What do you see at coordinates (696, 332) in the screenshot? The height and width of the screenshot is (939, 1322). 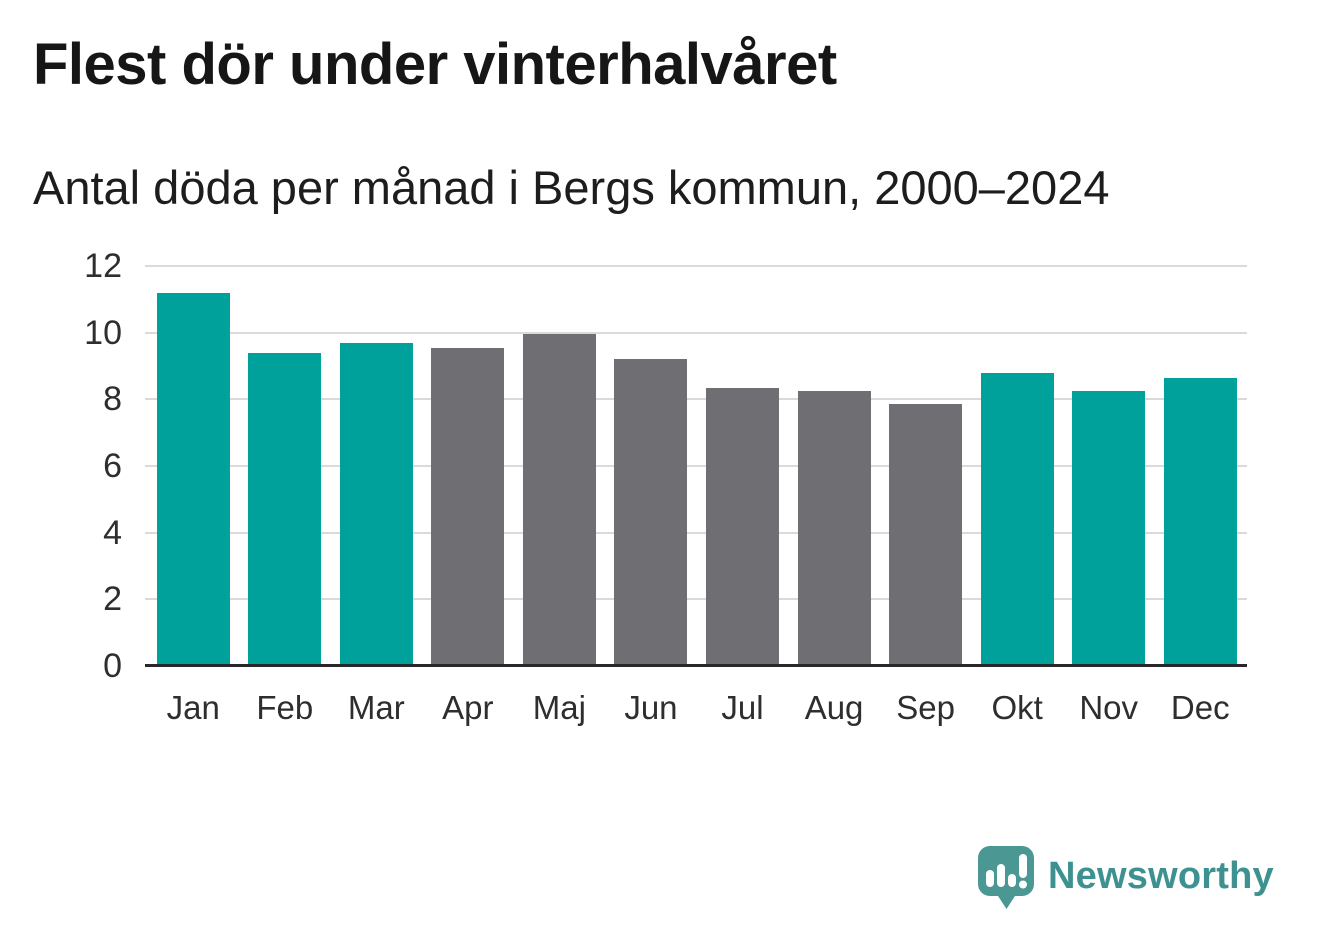 I see `gridline-y10` at bounding box center [696, 332].